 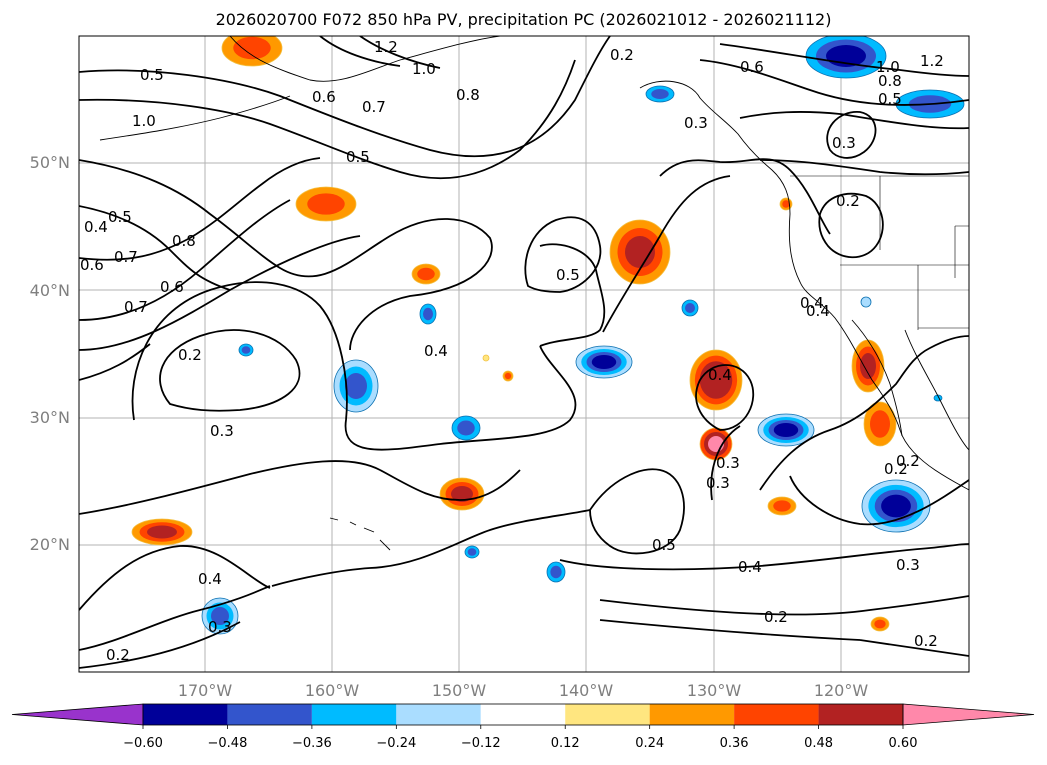 I want to click on colorbar-extend-high, so click(x=968, y=714).